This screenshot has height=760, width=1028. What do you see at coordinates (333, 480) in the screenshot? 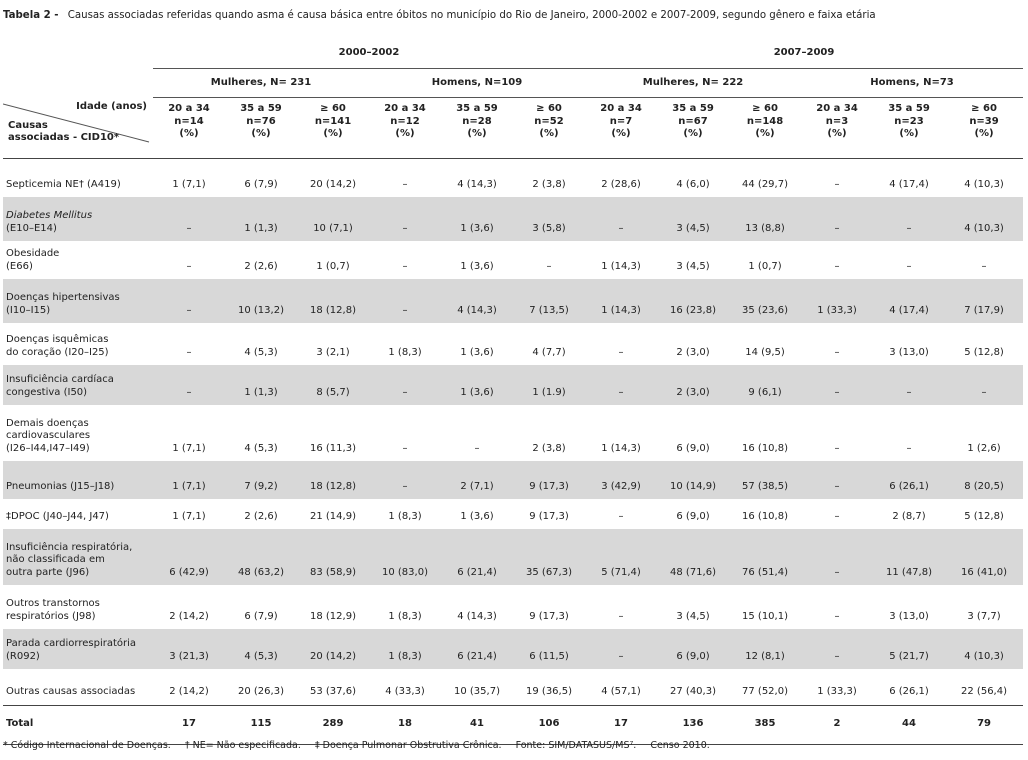
I see `value-cell: 18 (12,8)` at bounding box center [333, 480].